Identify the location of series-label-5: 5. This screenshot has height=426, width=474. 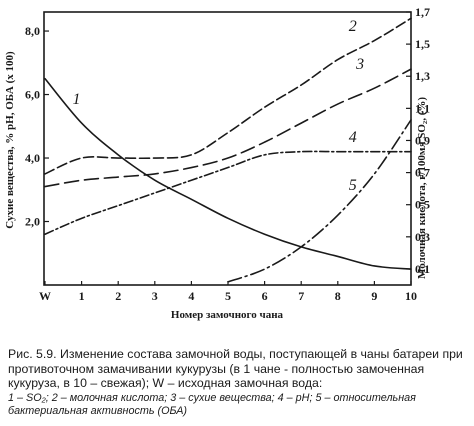
(353, 185).